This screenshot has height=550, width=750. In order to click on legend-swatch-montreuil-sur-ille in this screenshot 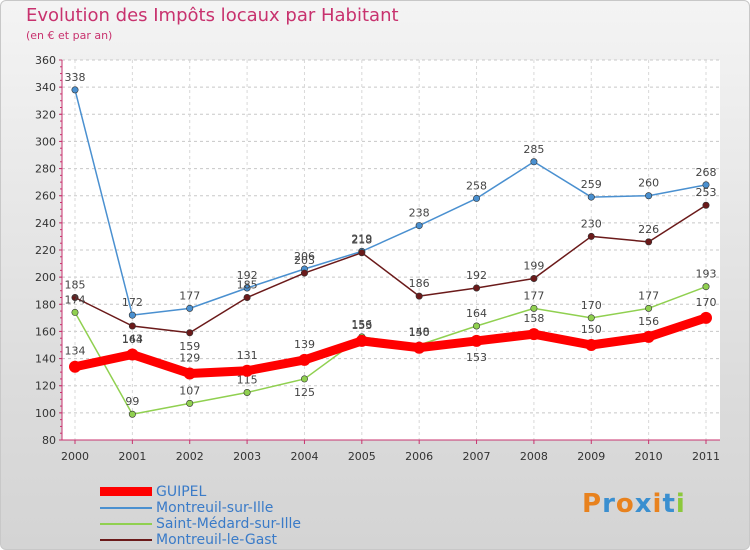, I will do `click(126, 508)`.